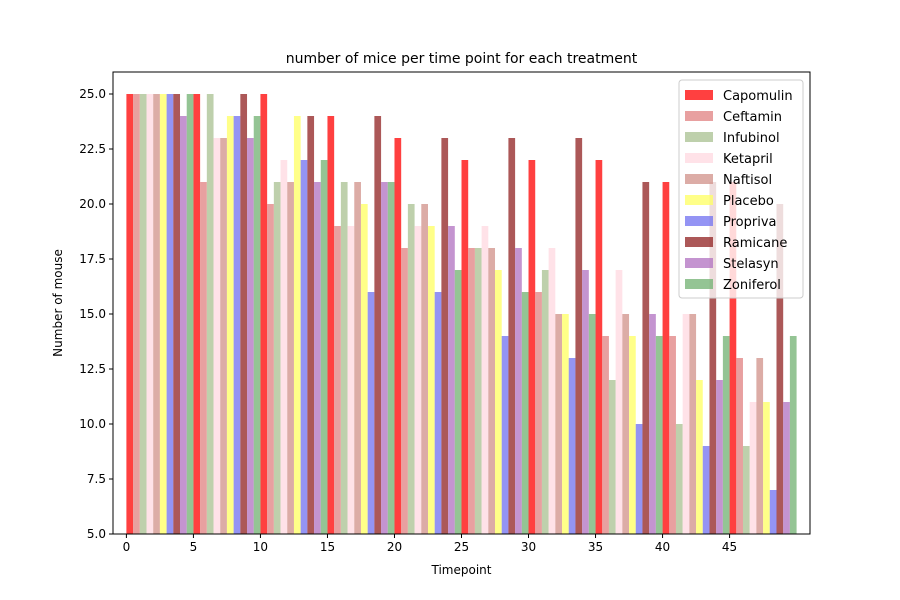 The height and width of the screenshot is (600, 900). What do you see at coordinates (755, 243) in the screenshot?
I see `legend-label-ramicane: Ramicane` at bounding box center [755, 243].